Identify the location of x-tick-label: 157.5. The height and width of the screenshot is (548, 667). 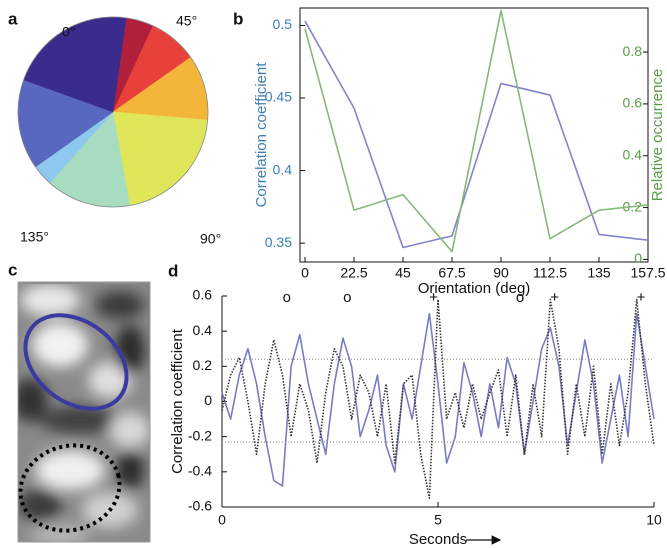
(647, 273).